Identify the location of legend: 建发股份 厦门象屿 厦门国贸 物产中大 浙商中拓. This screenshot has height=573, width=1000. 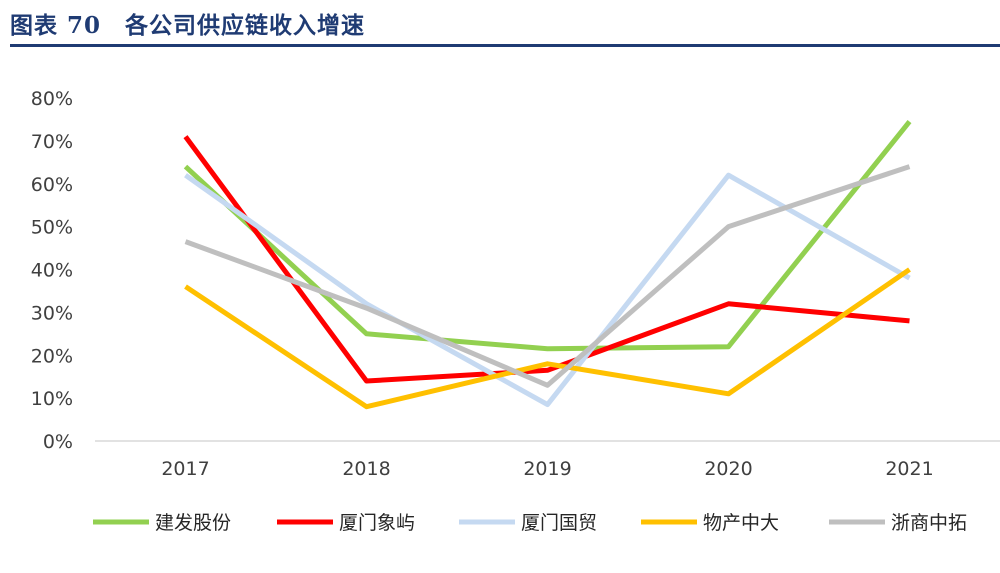
(530, 523).